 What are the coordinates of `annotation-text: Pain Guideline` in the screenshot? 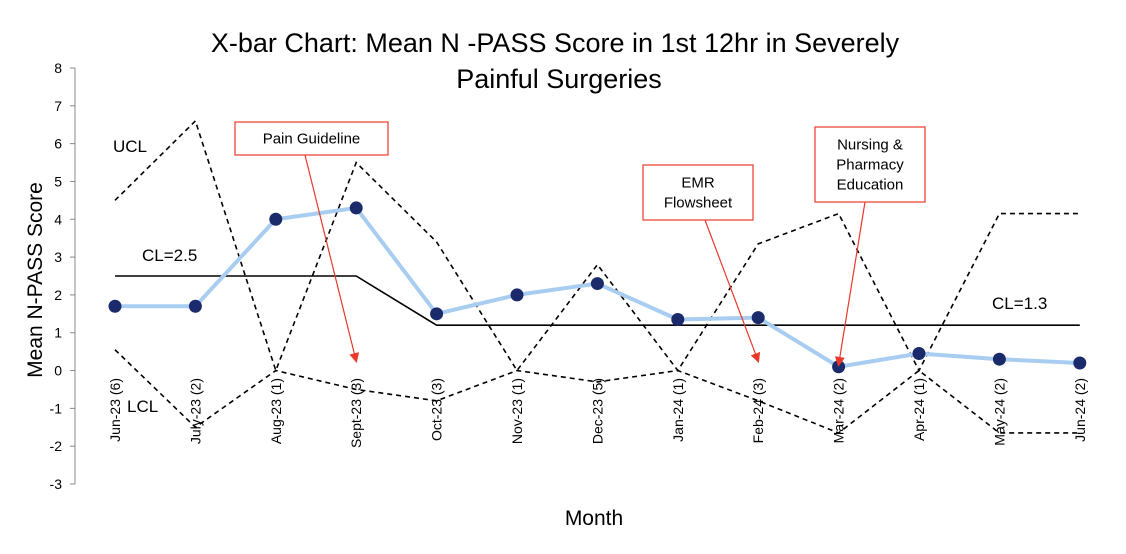 It's located at (312, 139).